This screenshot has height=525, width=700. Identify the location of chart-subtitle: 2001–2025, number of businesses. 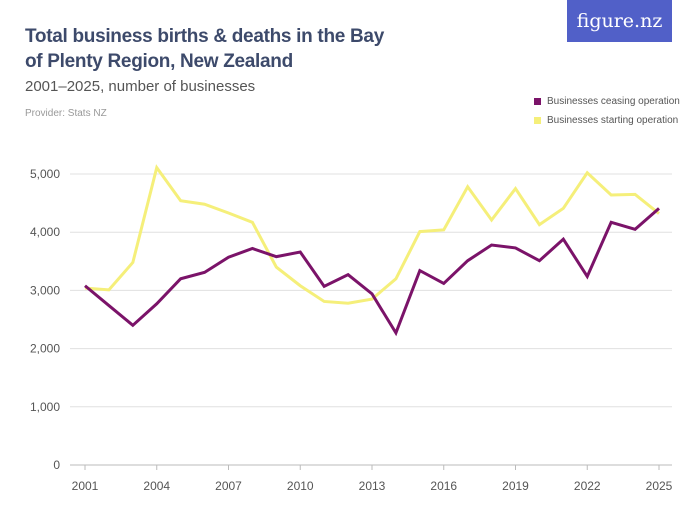
(140, 86).